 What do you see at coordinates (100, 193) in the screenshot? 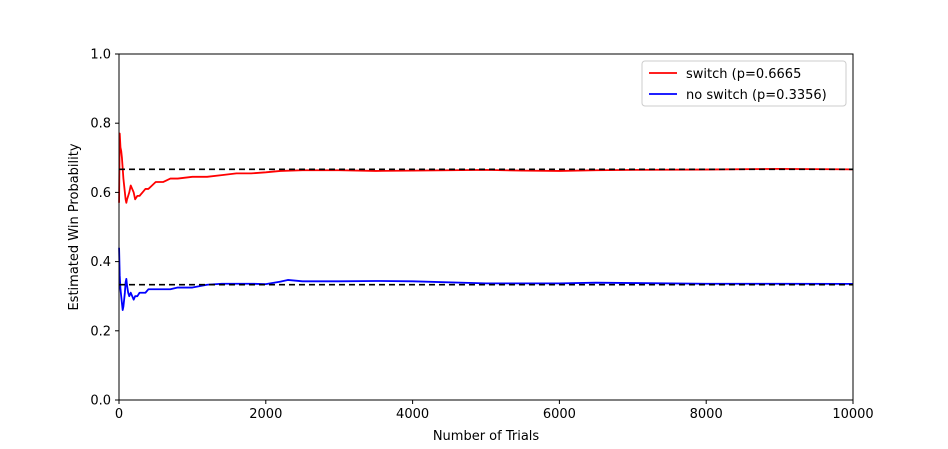
I see `y-tick-label: 0.6` at bounding box center [100, 193].